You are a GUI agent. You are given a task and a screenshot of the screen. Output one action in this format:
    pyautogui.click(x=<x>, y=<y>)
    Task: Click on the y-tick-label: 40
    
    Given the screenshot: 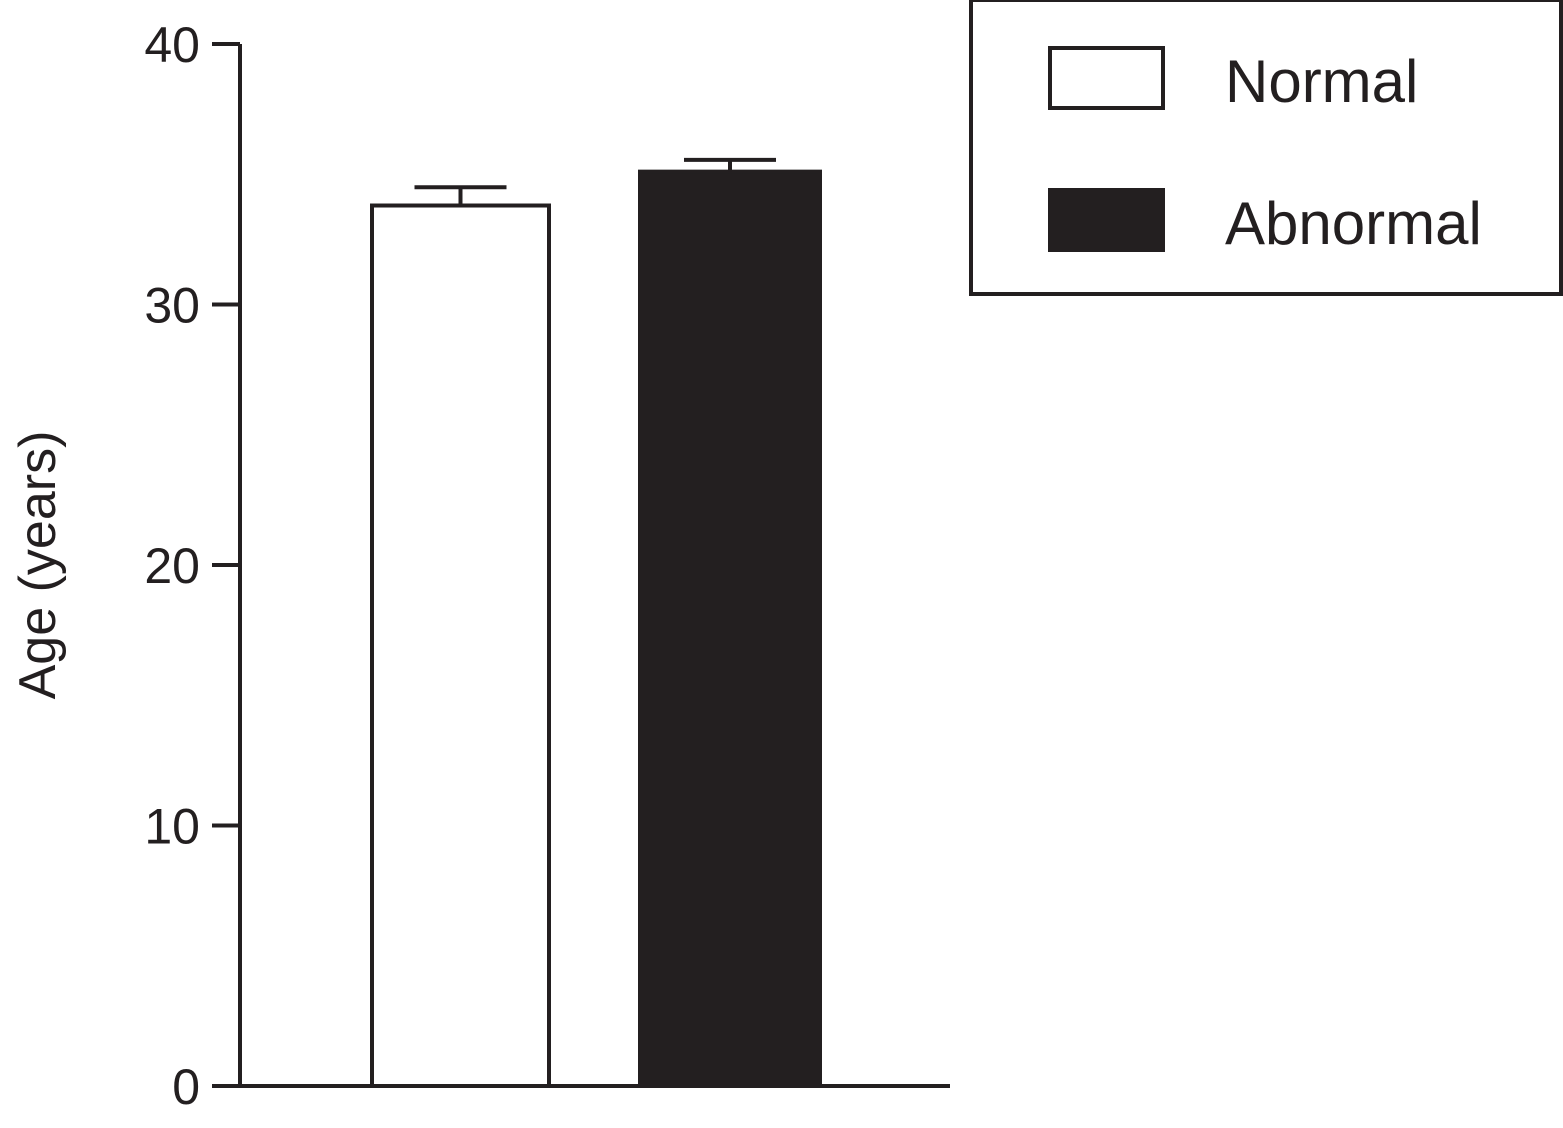 What is the action you would take?
    pyautogui.click(x=172, y=45)
    